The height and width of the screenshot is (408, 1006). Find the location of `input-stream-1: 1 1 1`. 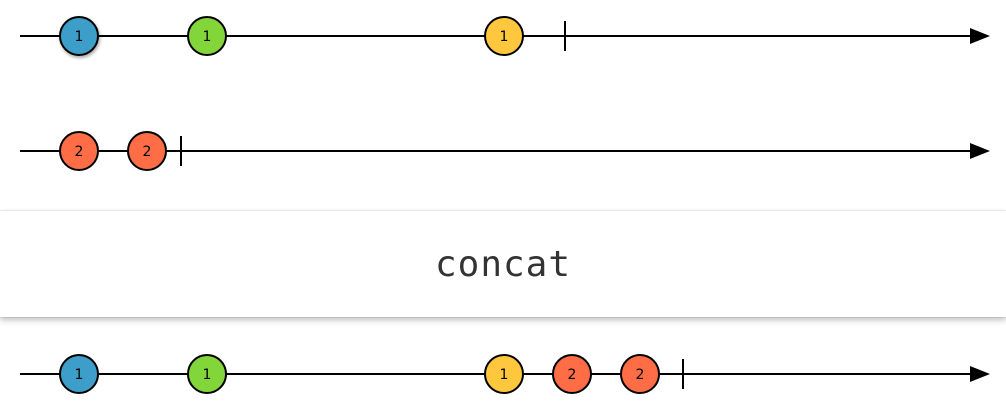

input-stream-1: 1 1 1 is located at coordinates (505, 36).